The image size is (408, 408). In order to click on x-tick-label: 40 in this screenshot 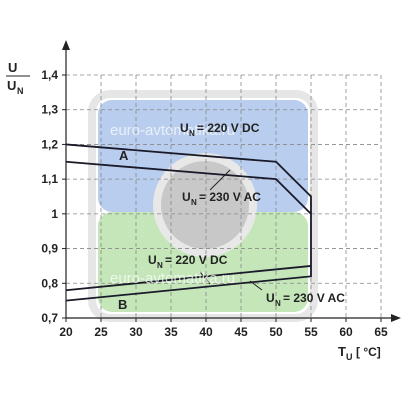, I will do `click(206, 332)`.